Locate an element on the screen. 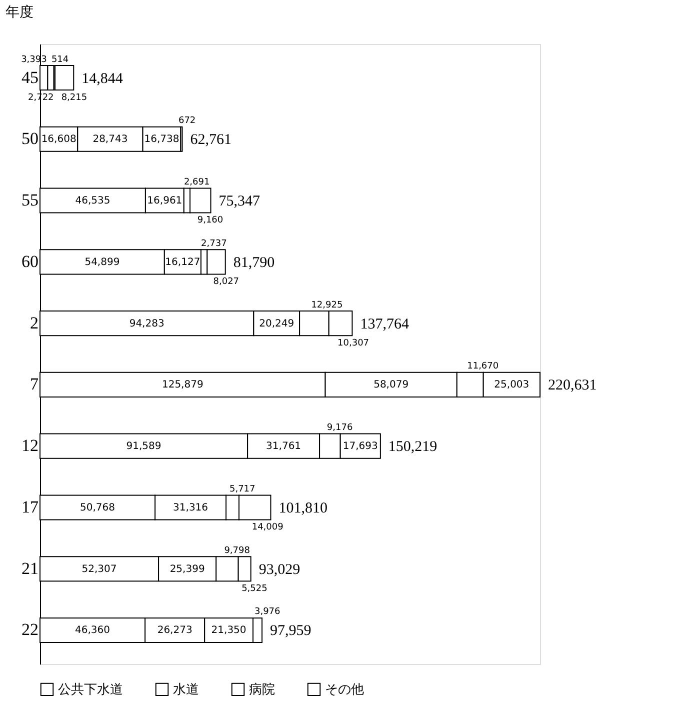 This screenshot has height=717, width=674. data-label: 10,307 is located at coordinates (354, 343).